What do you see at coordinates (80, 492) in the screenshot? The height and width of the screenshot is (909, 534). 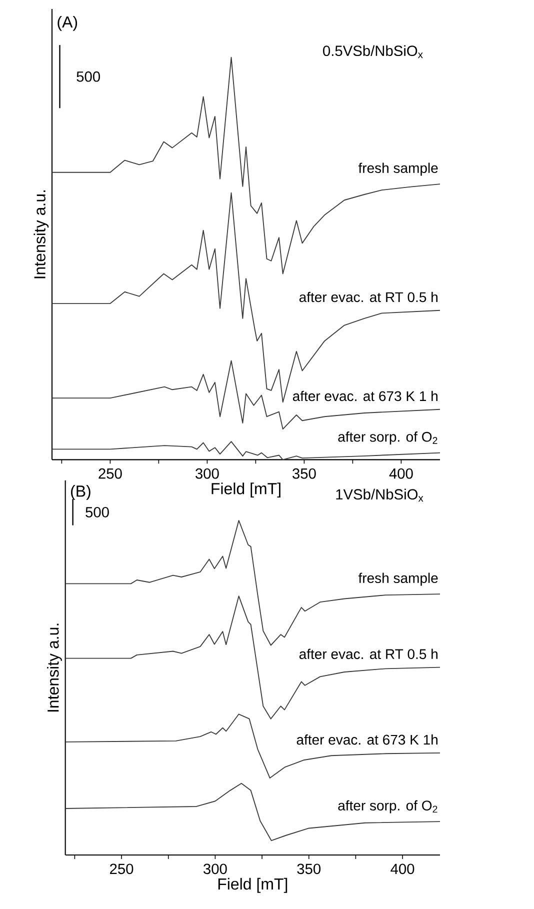 I see `chart-title: (B)` at bounding box center [80, 492].